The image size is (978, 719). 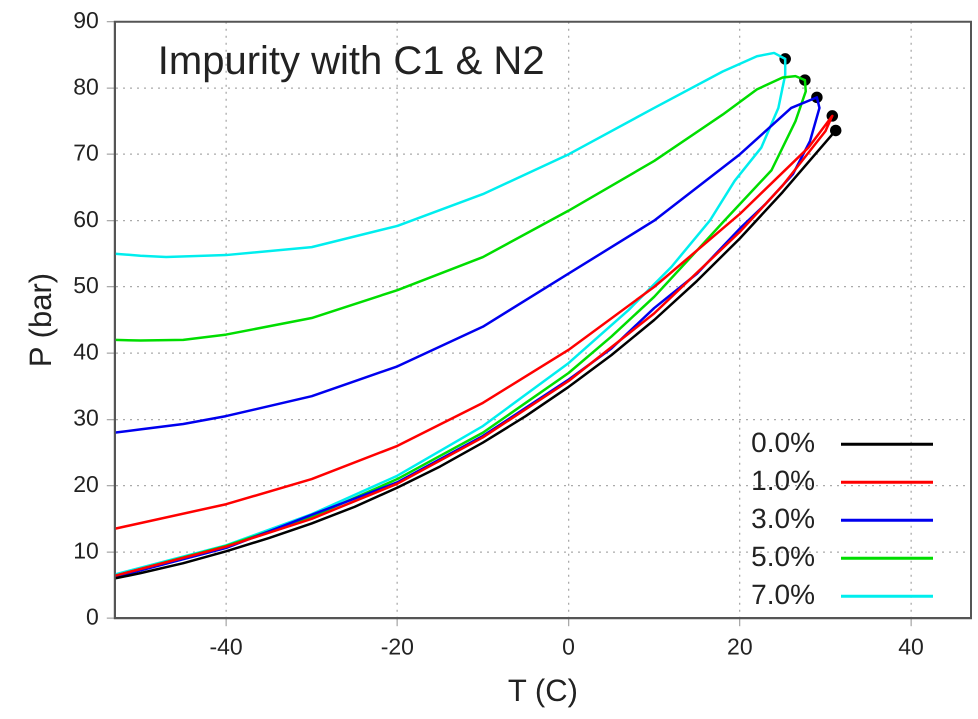 I want to click on y-tick-label: 40, so click(x=86, y=351).